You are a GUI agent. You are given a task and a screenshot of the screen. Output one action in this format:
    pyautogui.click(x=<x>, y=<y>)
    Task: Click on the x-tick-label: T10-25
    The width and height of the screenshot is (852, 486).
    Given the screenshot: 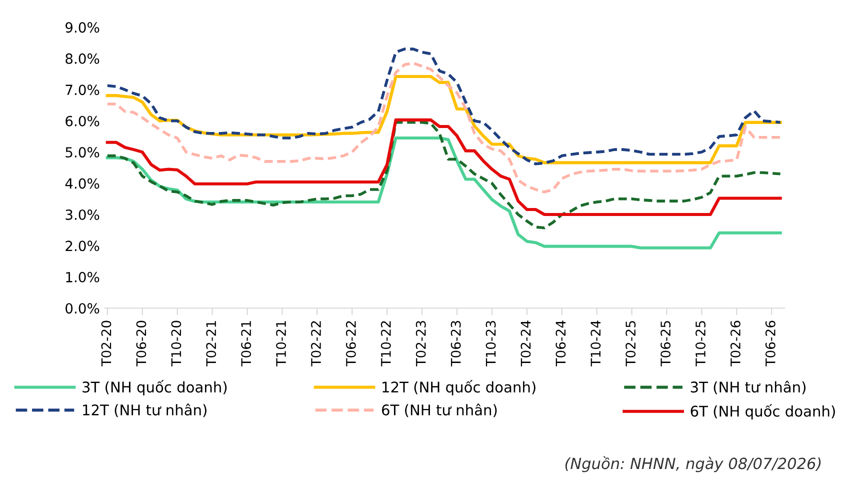 What is the action you would take?
    pyautogui.click(x=701, y=343)
    